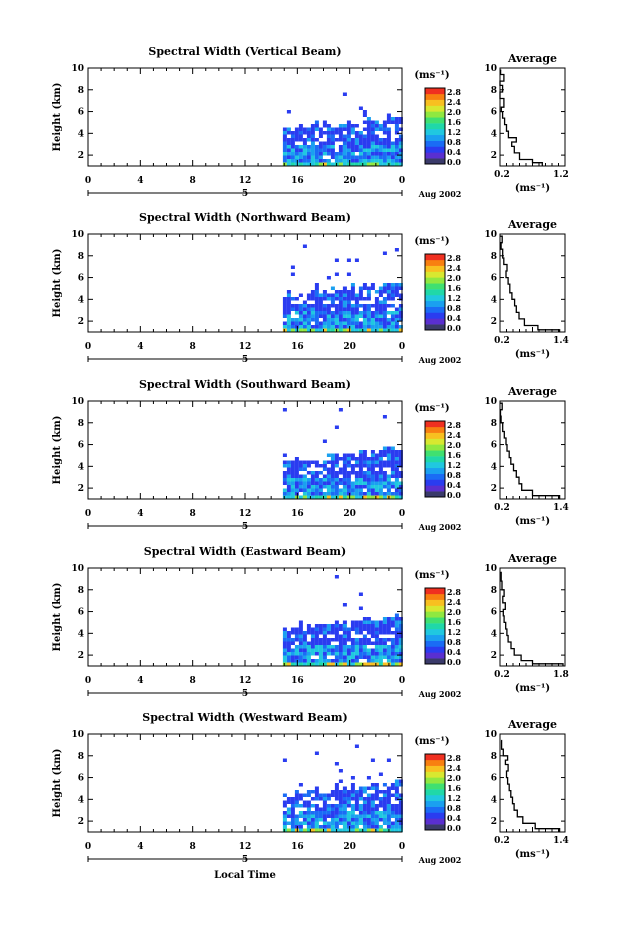  What do you see at coordinates (245, 875) in the screenshot?
I see `x-axis-title: Local Time` at bounding box center [245, 875].